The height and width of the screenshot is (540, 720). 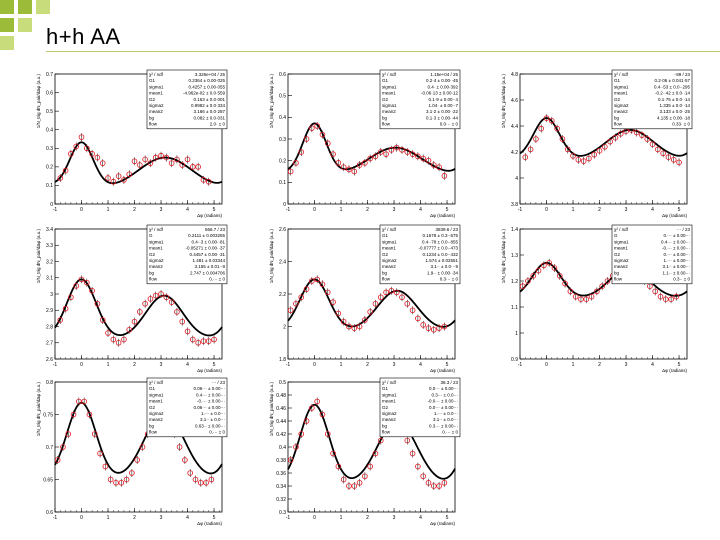 I want to click on y-tick-label: 0.48, so click(x=281, y=396).